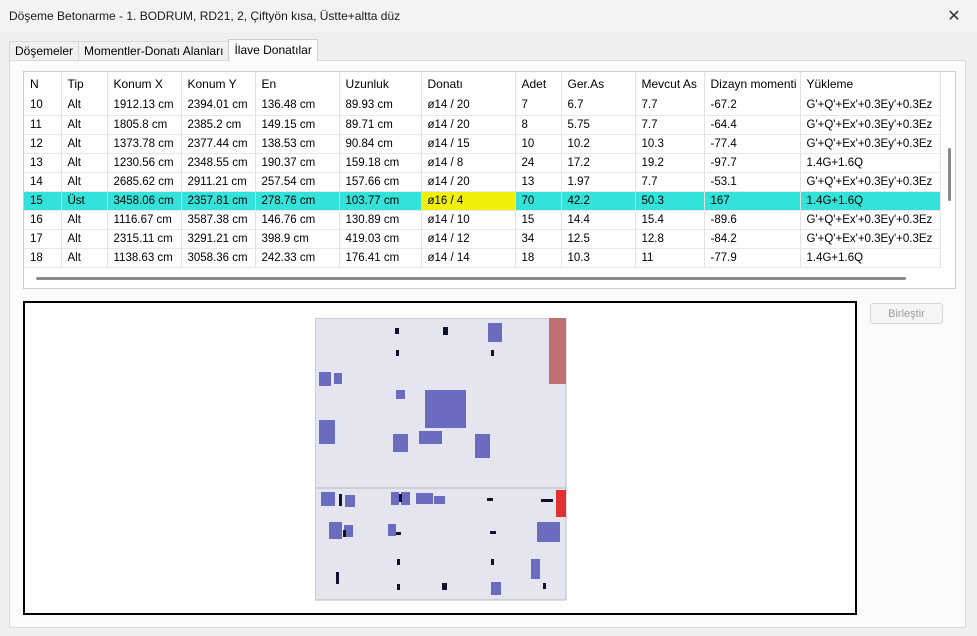  Describe the element at coordinates (598, 220) in the screenshot. I see `table-cell: 14.4` at that location.